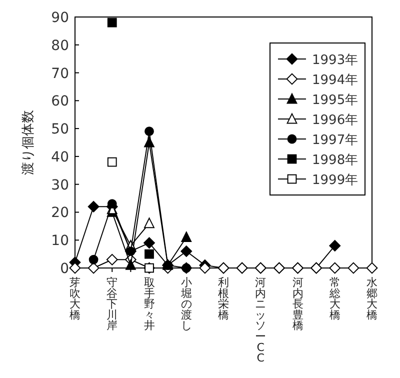 This screenshot has height=378, width=400. What do you see at coordinates (372, 299) in the screenshot?
I see `x-tick-label: 水郷大橋` at bounding box center [372, 299].